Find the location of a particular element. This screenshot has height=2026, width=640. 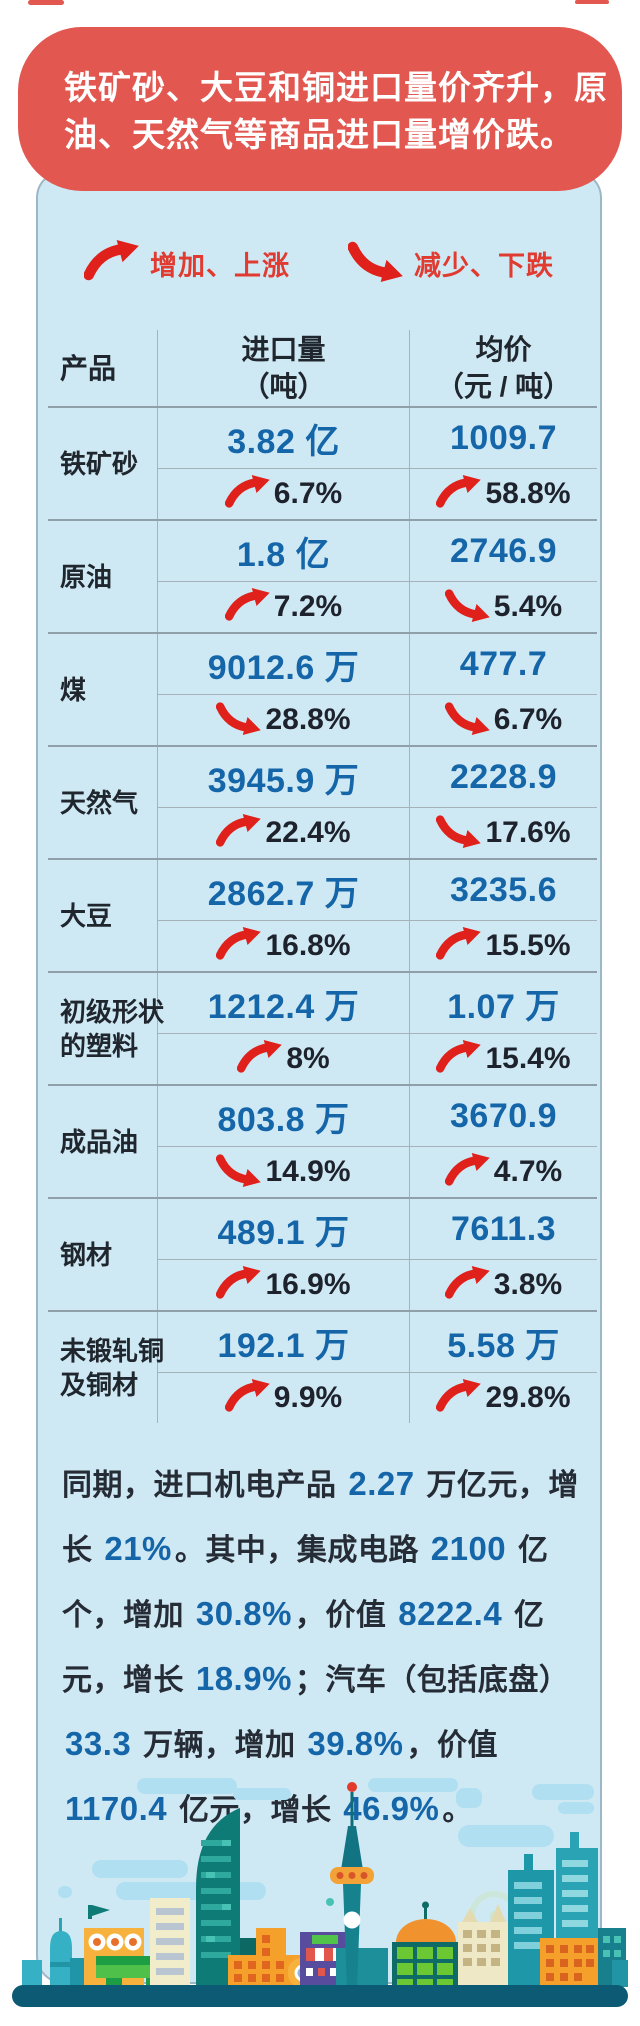

table-row: 未锻轧铜 及铜材 192.1 万 5.58 万 9.9% 29.8% is located at coordinates (322, 1366).